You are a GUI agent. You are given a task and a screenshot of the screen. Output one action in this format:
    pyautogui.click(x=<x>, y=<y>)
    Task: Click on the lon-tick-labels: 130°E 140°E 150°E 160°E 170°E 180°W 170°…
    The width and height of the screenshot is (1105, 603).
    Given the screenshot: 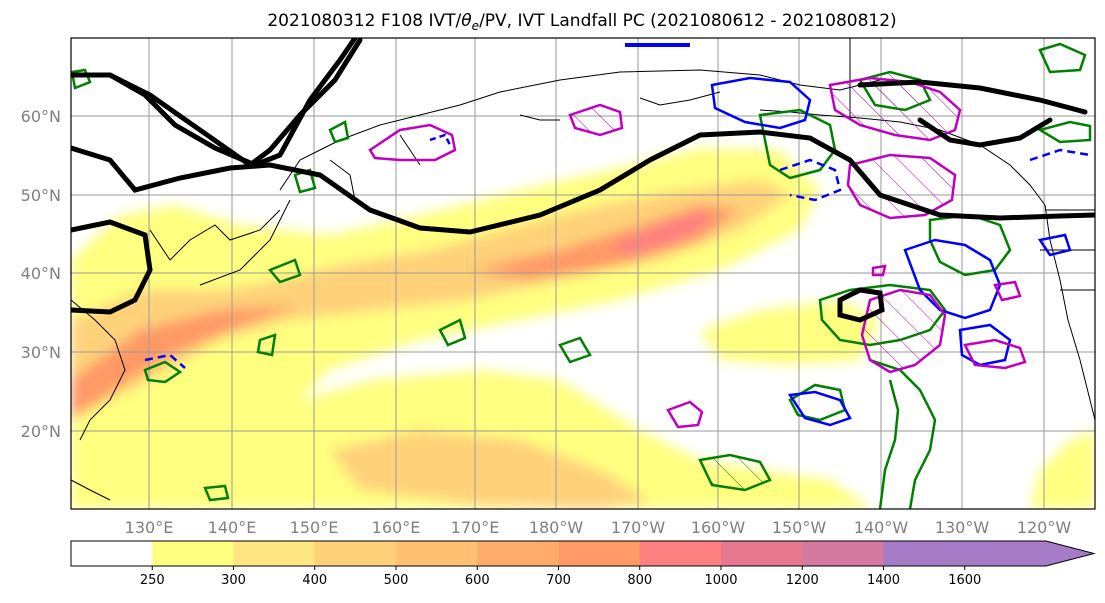 What is the action you would take?
    pyautogui.click(x=598, y=527)
    